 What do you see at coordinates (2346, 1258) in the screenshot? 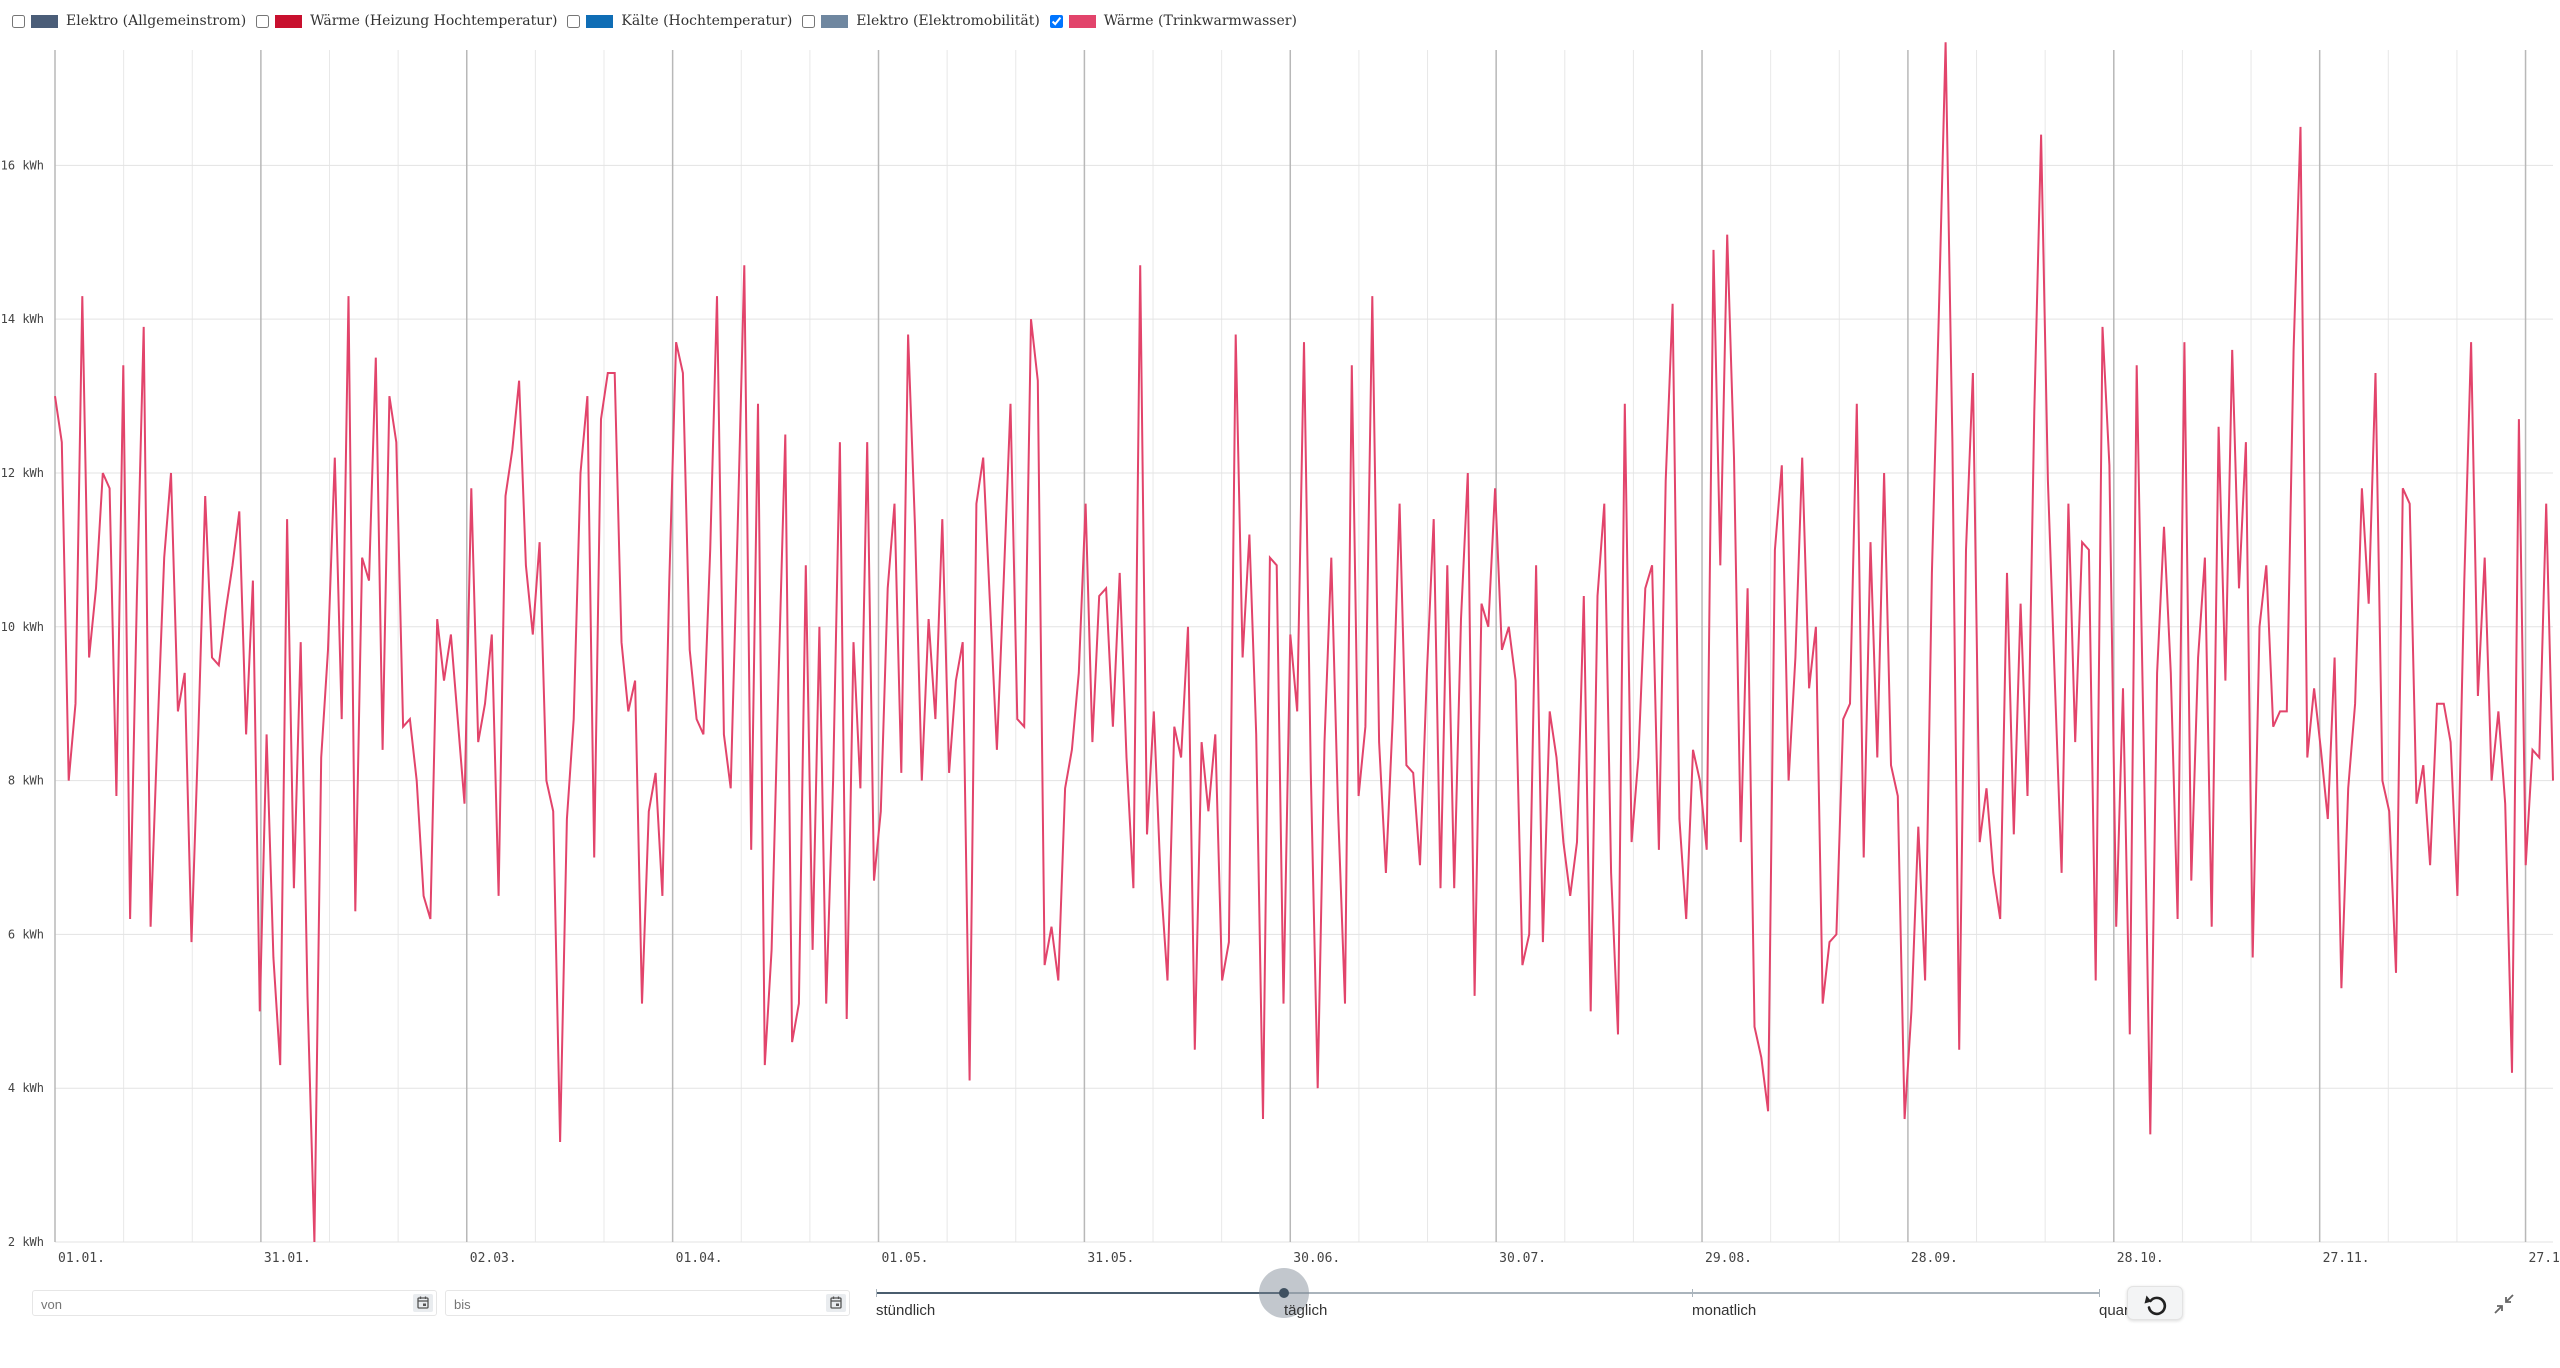
I see `x-tick-label: 27.11.` at bounding box center [2346, 1258].